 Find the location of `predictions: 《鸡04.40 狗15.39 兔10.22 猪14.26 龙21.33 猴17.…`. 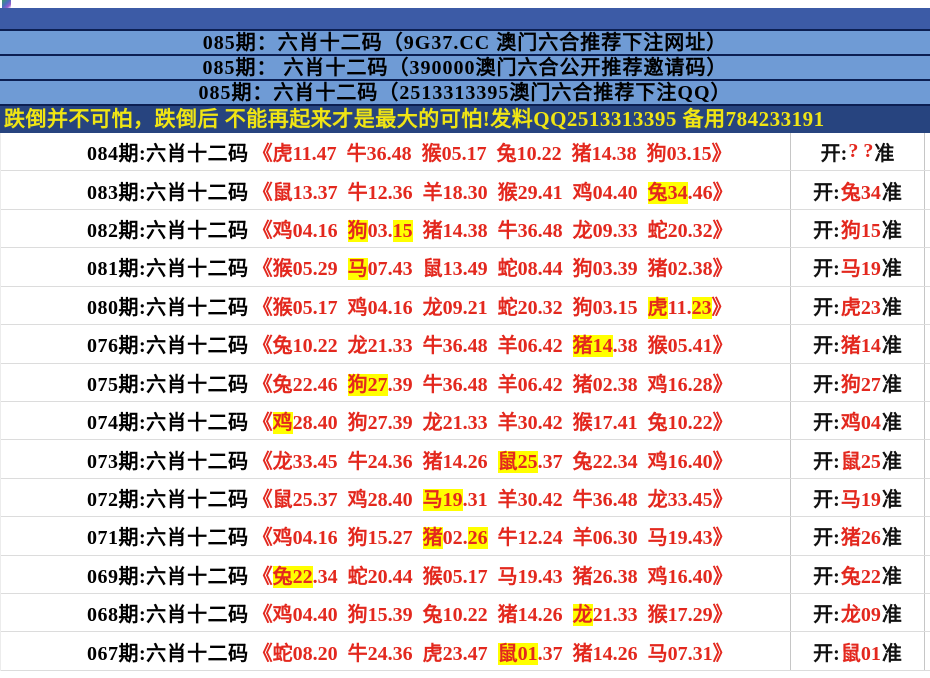

predictions: 《鸡04.40 狗15.39 兔10.22 猪14.26 龙21.33 猴17.… is located at coordinates (493, 612).